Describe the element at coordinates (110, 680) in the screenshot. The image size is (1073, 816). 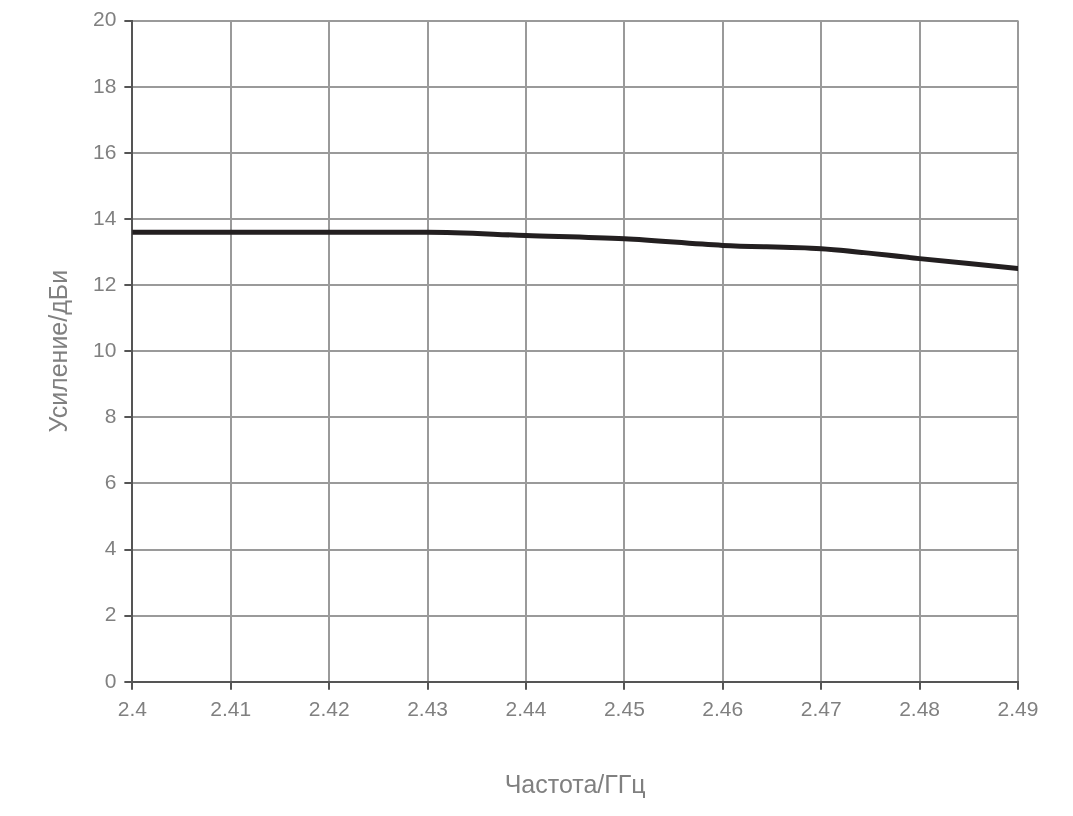
I see `y-tick-label: 0` at that location.